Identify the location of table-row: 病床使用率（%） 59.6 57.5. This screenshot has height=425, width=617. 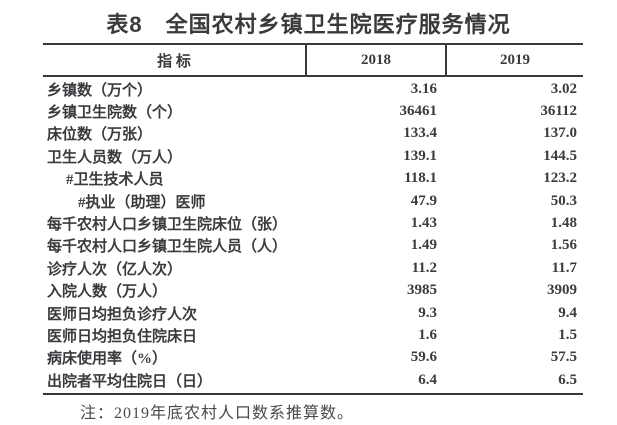
(313, 358).